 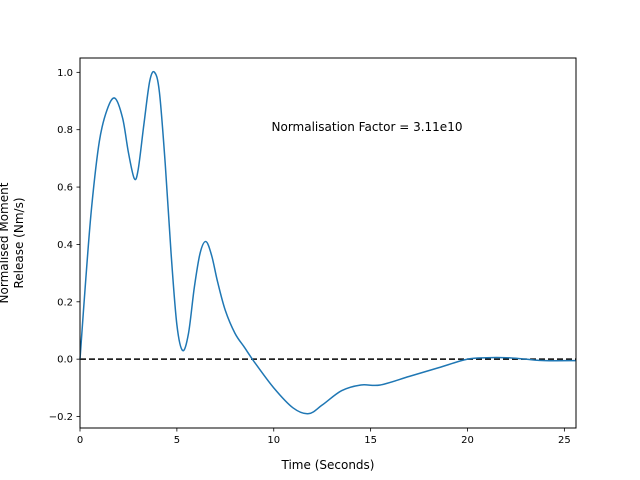 I want to click on x-tick-label: 5, so click(x=177, y=440).